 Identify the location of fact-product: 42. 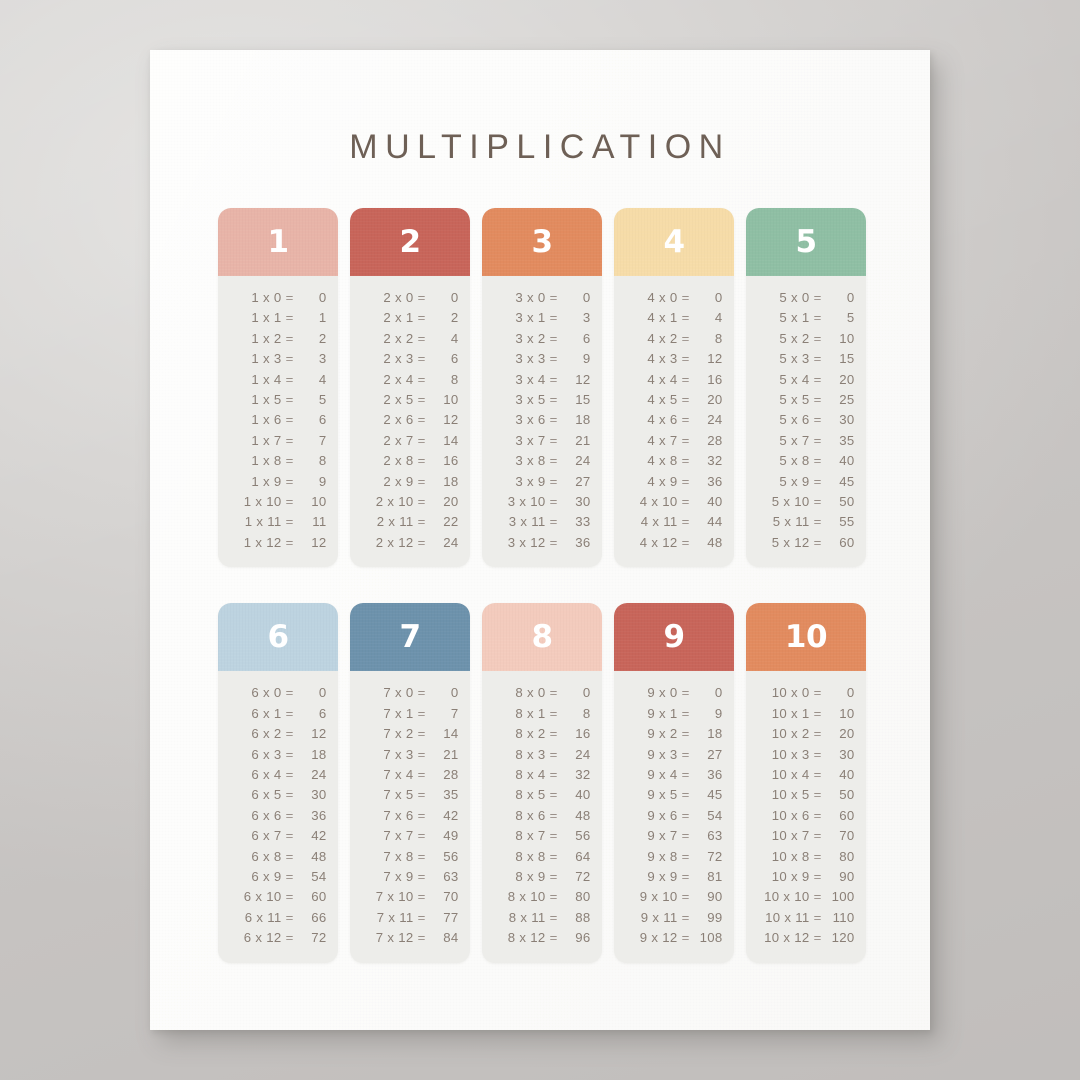
(319, 836).